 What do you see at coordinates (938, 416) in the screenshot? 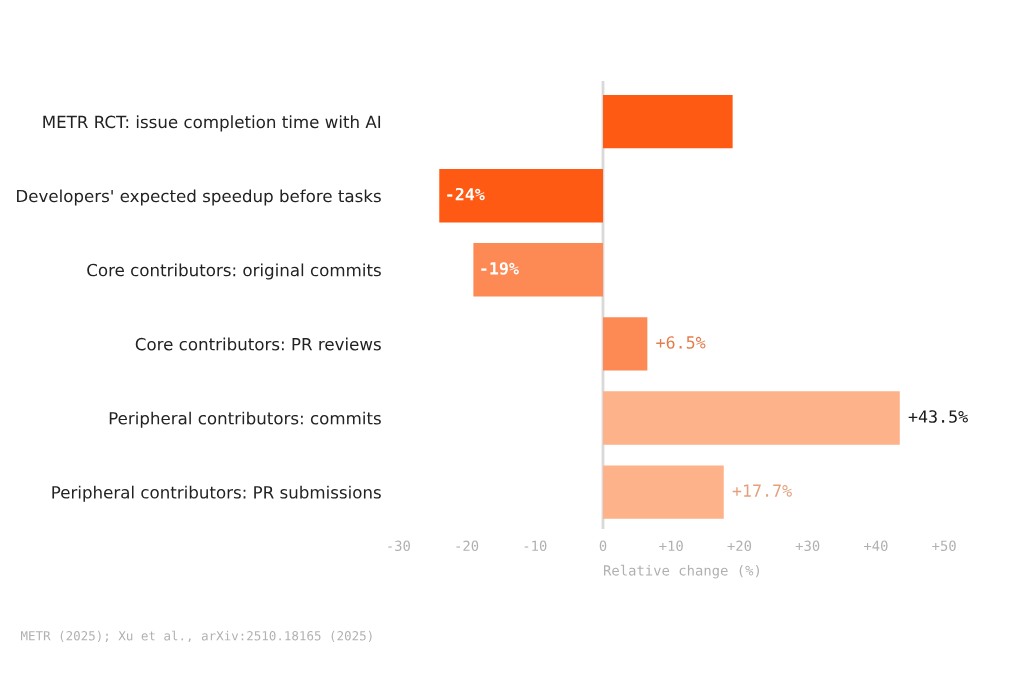
I see `data-label: +43.5%` at bounding box center [938, 416].